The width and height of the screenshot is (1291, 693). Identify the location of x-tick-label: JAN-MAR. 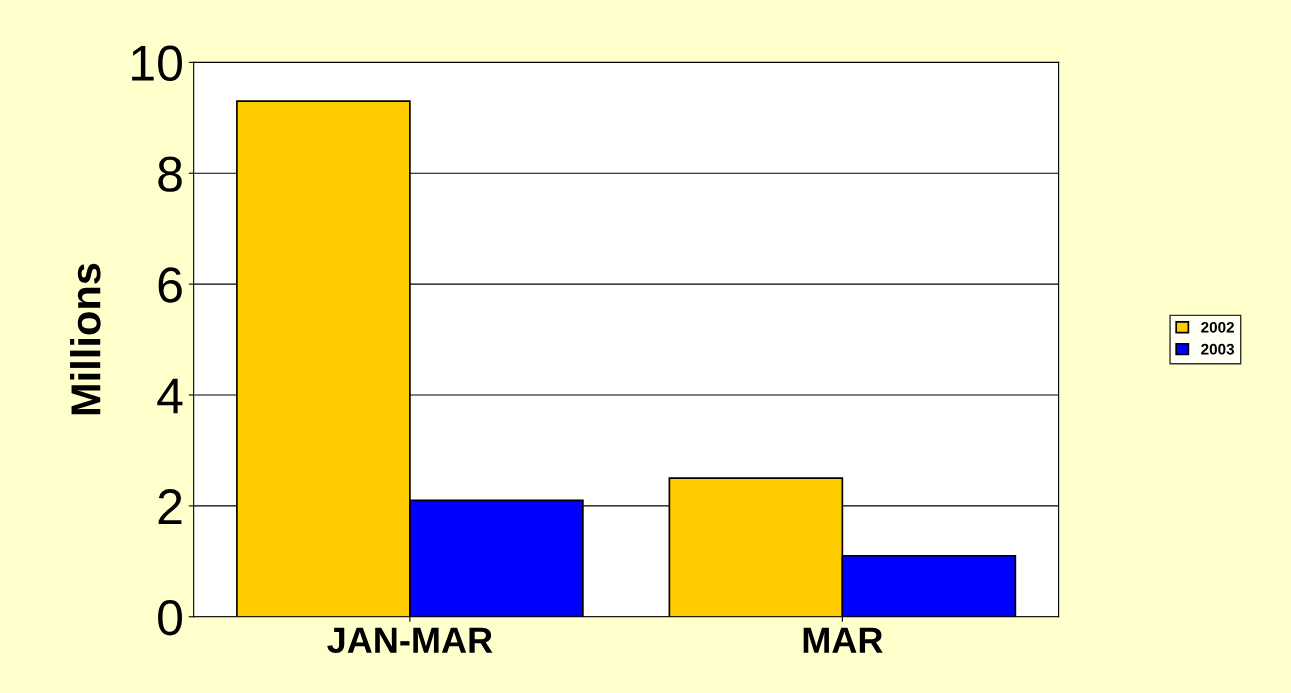
(410, 640).